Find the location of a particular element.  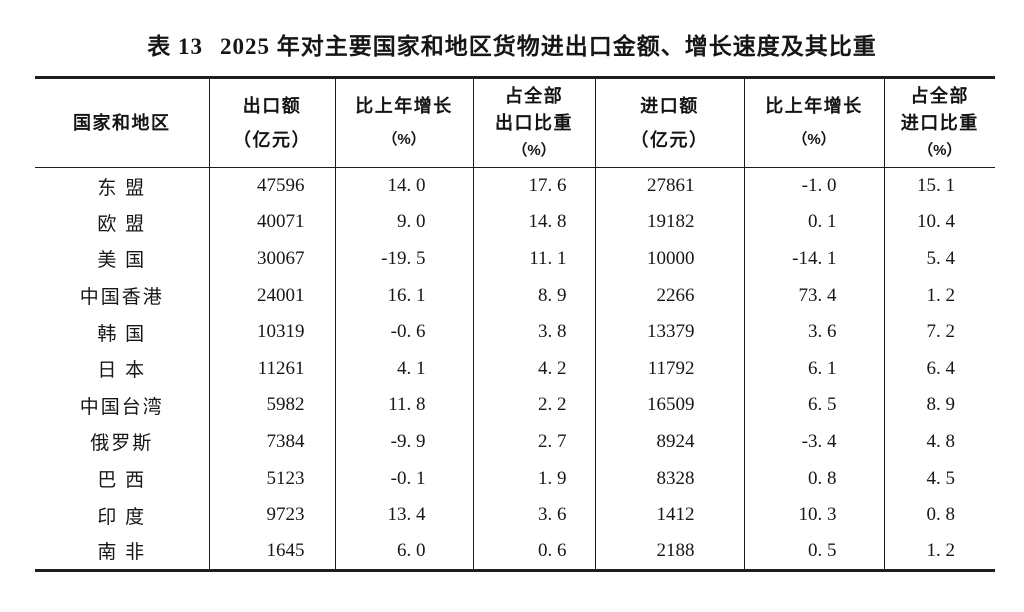

cell-import-growth: 3. 6 is located at coordinates (814, 332).